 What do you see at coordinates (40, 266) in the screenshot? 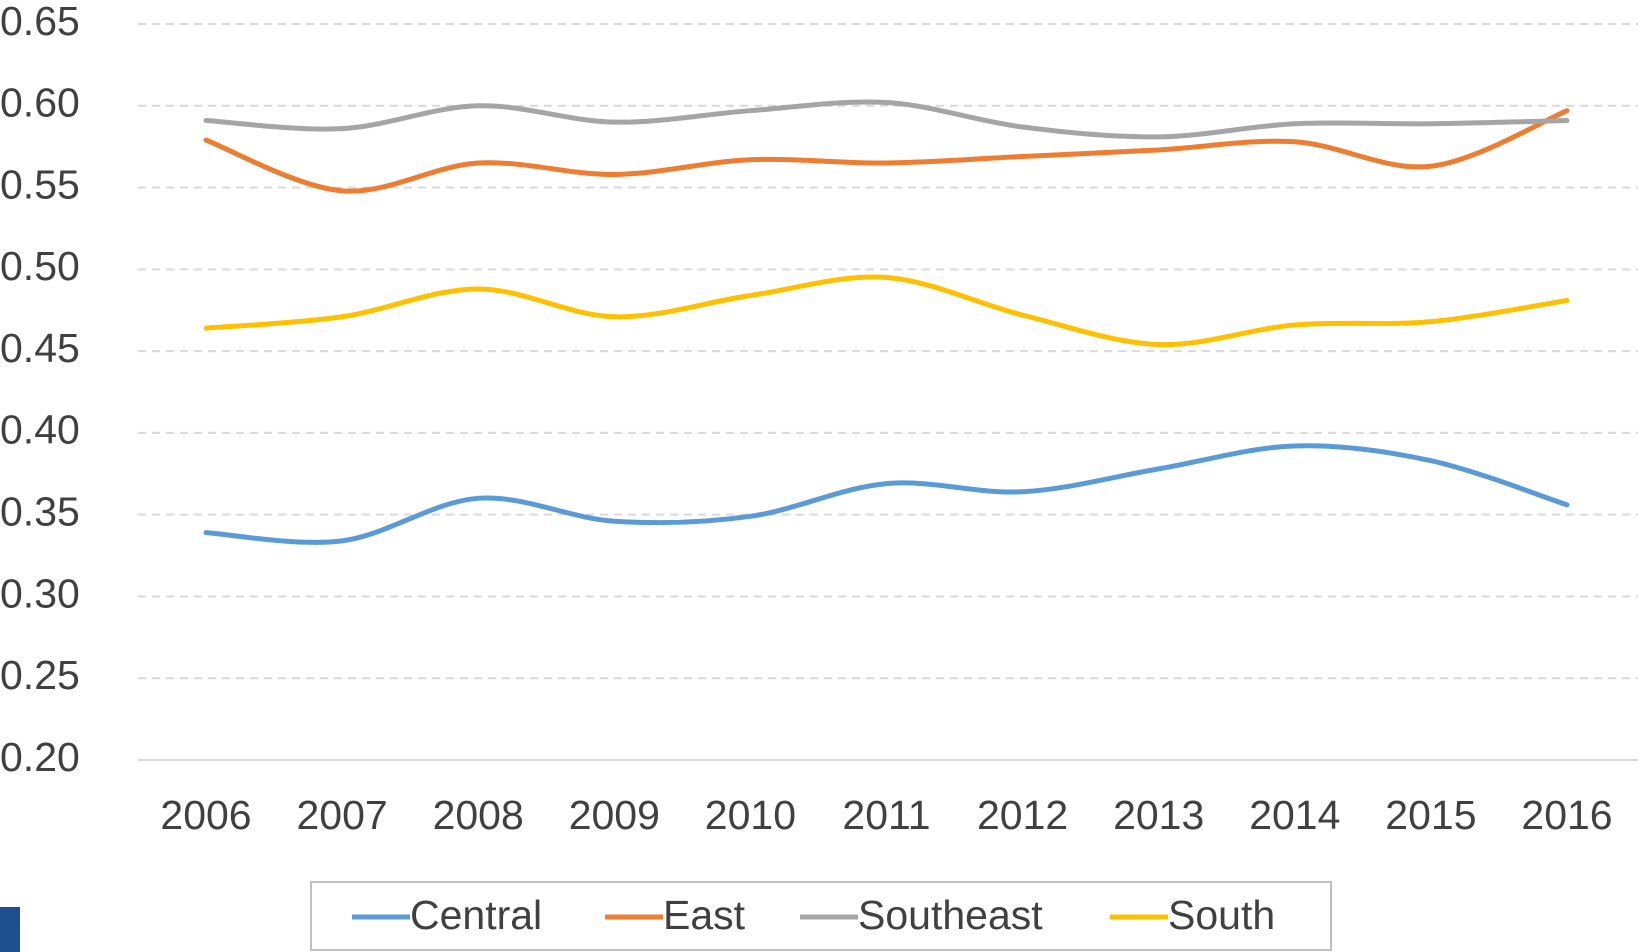
I see `y-tick-label: 0.50` at bounding box center [40, 266].